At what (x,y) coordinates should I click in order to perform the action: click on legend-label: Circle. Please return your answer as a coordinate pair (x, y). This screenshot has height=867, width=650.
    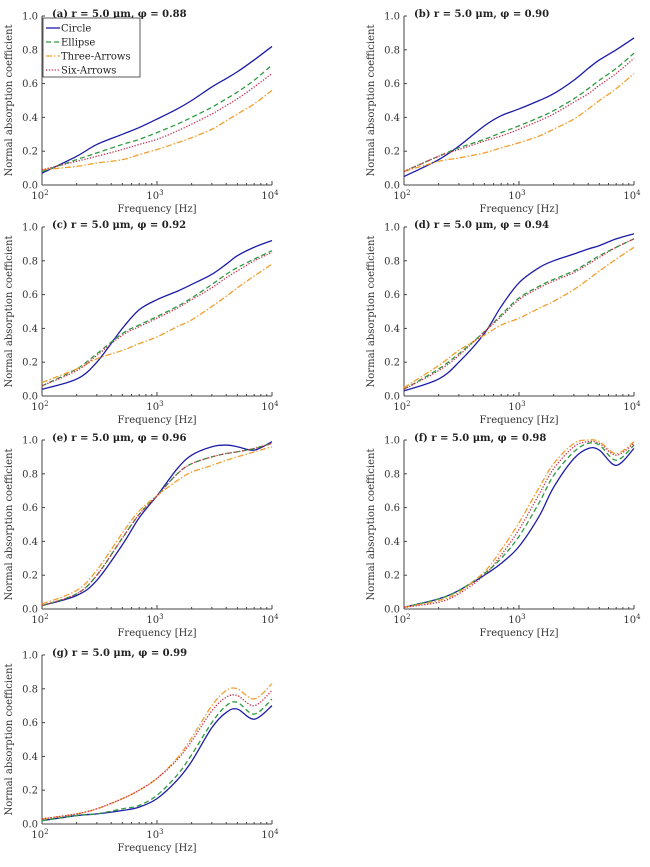
    Looking at the image, I should click on (76, 29).